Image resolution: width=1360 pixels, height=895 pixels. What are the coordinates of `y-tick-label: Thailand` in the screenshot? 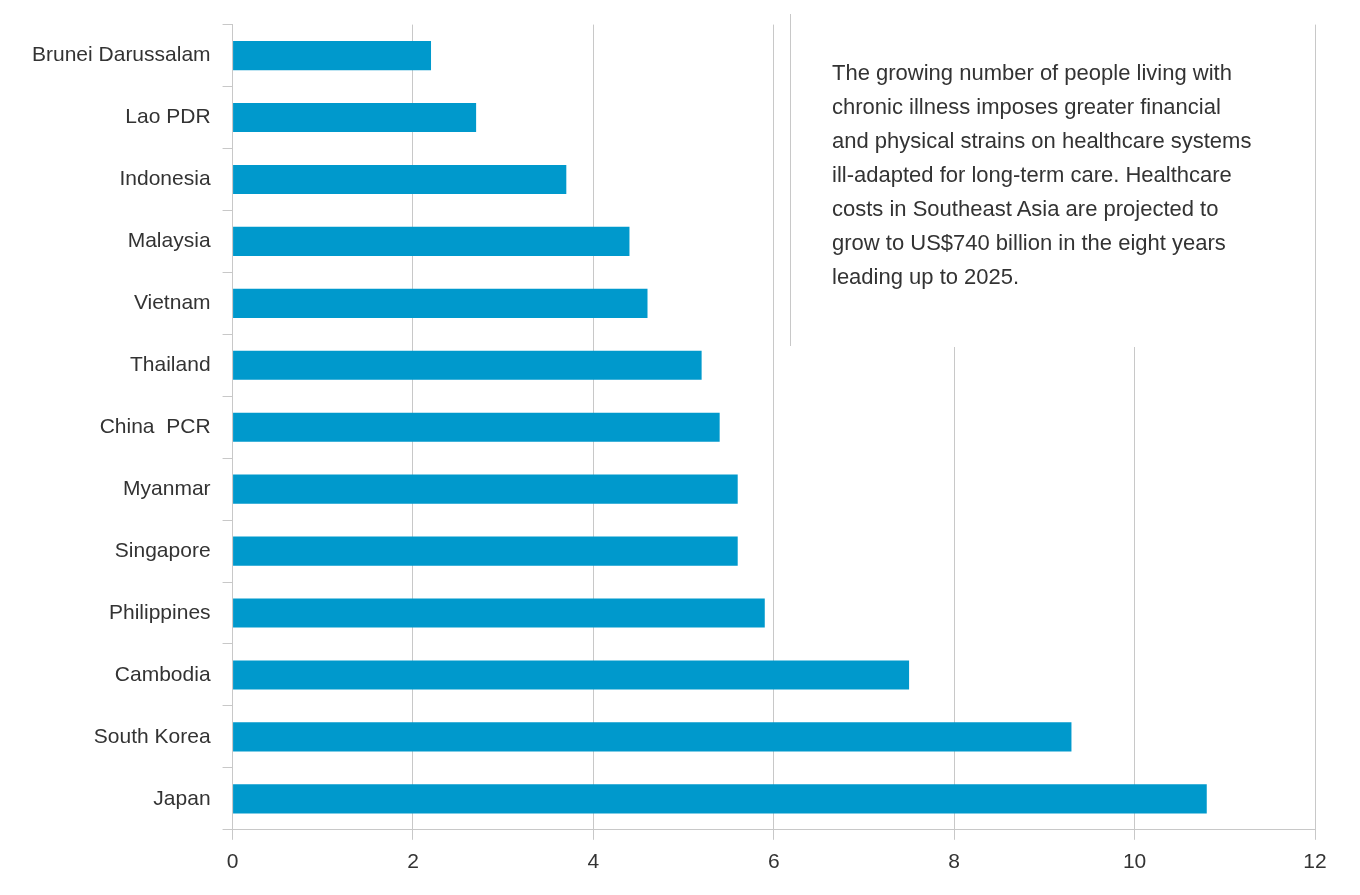 It's located at (170, 364).